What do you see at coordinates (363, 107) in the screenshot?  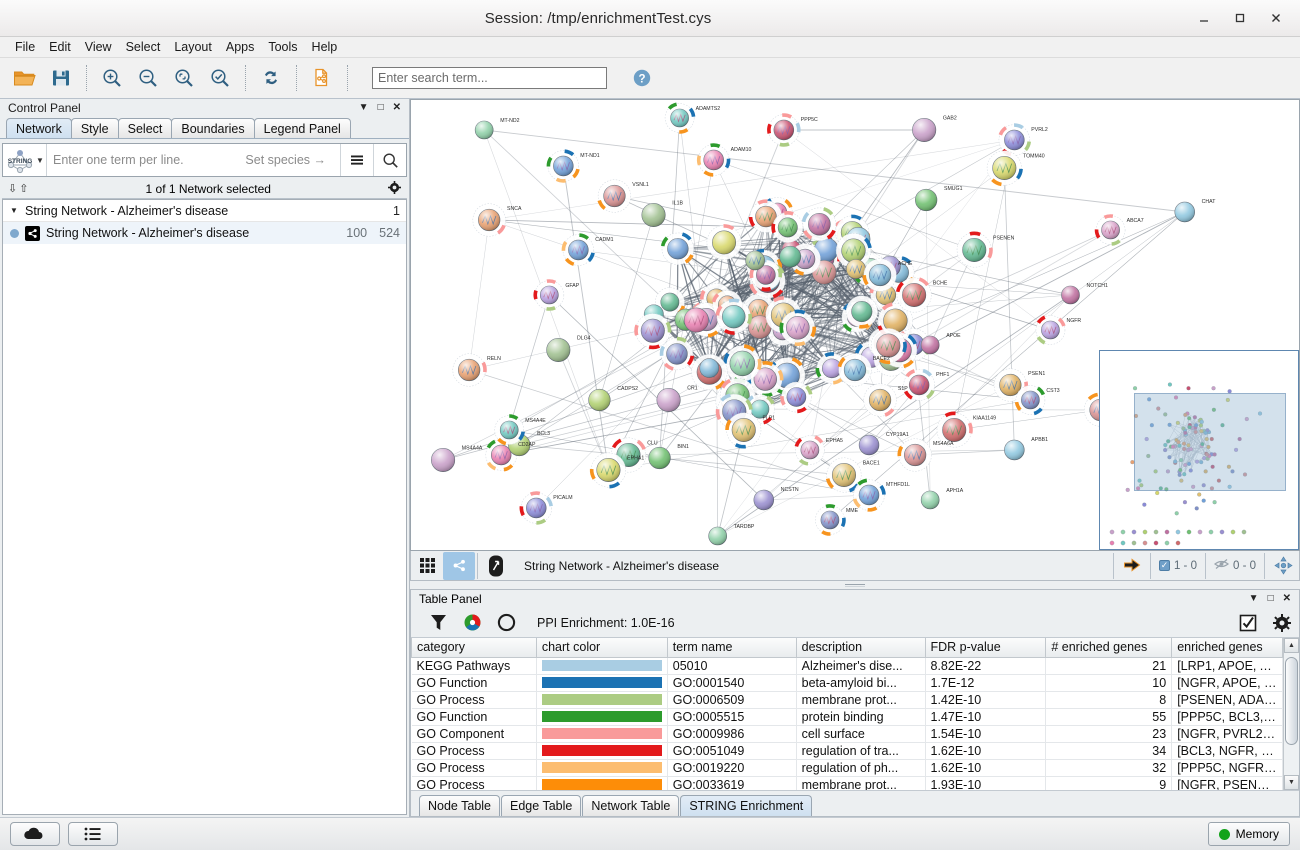 I see `control-panel-dropdown-icon: ▼` at bounding box center [363, 107].